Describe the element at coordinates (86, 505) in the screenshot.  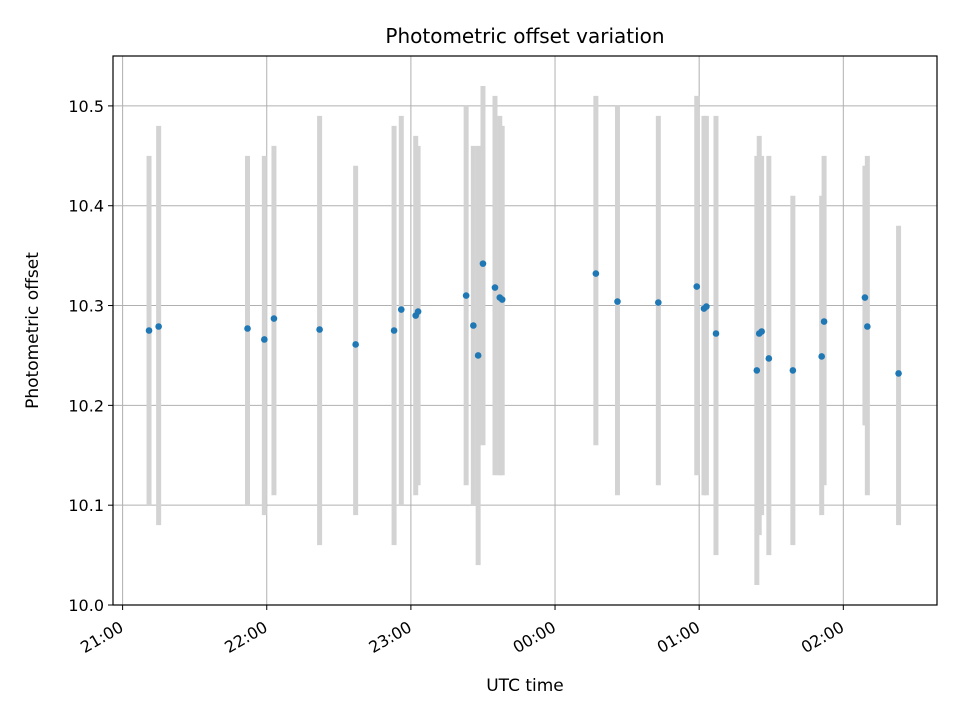
I see `y-tick-label: 10.1` at that location.